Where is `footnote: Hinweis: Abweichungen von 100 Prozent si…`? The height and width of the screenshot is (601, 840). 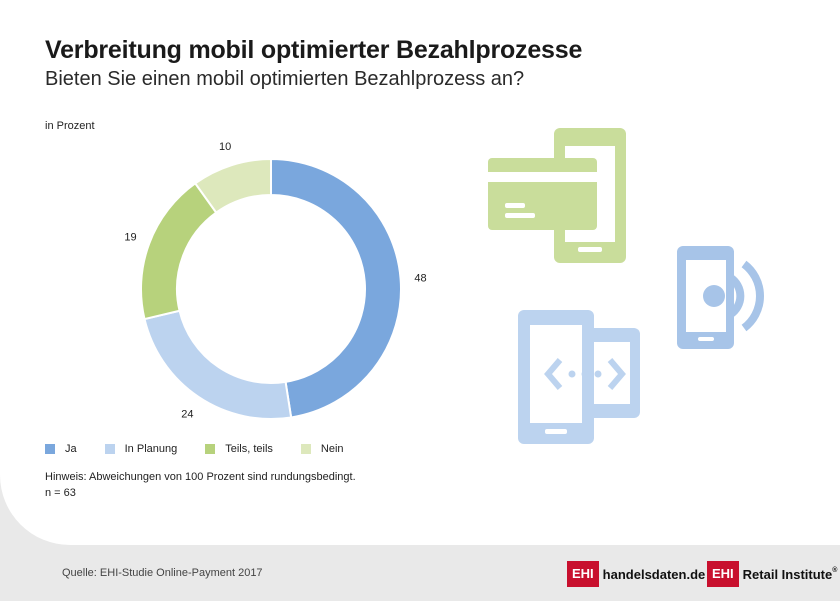
footnote: Hinweis: Abweichungen von 100 Prozent si… is located at coordinates (200, 485).